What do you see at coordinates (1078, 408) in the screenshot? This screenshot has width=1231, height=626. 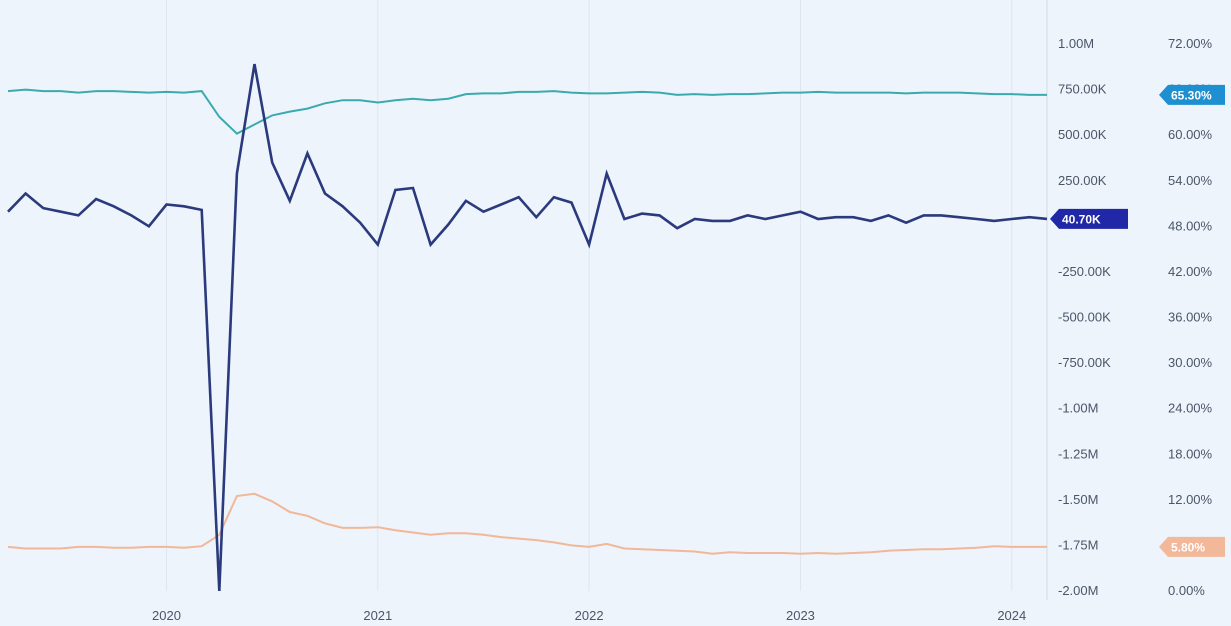 I see `left-tick-label: -1.00M` at bounding box center [1078, 408].